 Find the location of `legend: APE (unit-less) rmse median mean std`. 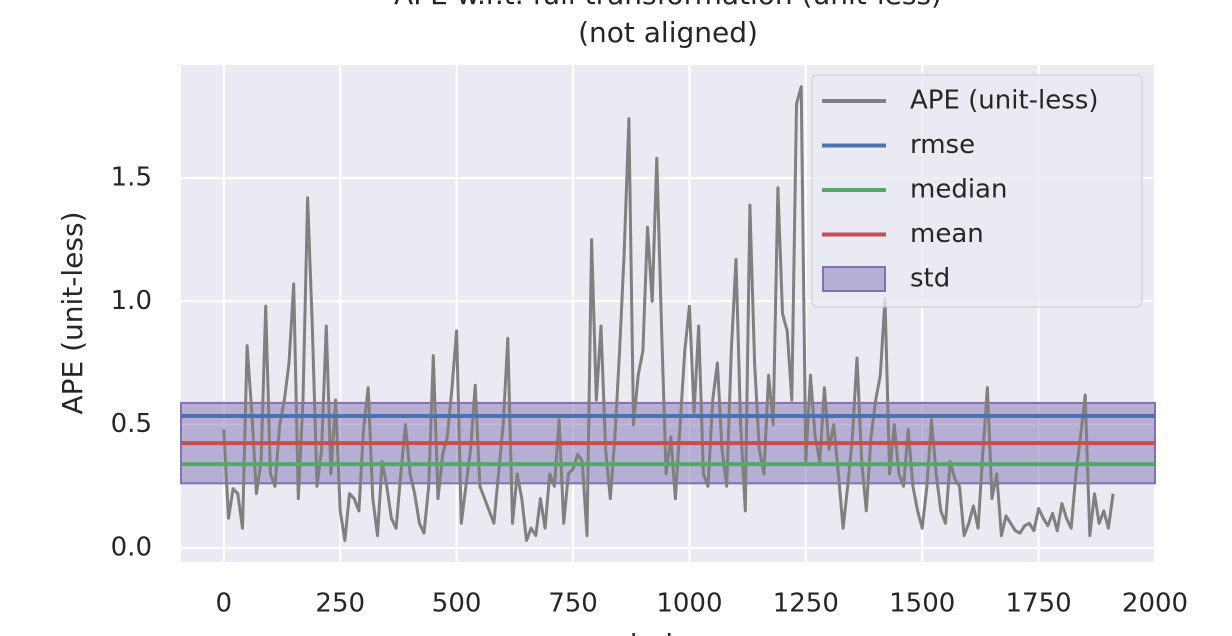

legend: APE (unit-less) rmse median mean std is located at coordinates (977, 191).